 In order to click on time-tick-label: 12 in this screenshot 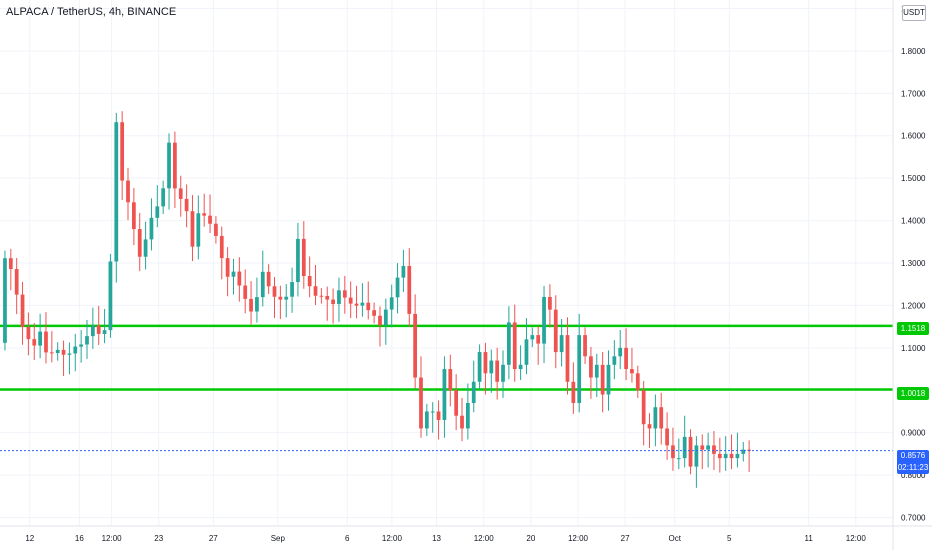, I will do `click(29, 538)`.